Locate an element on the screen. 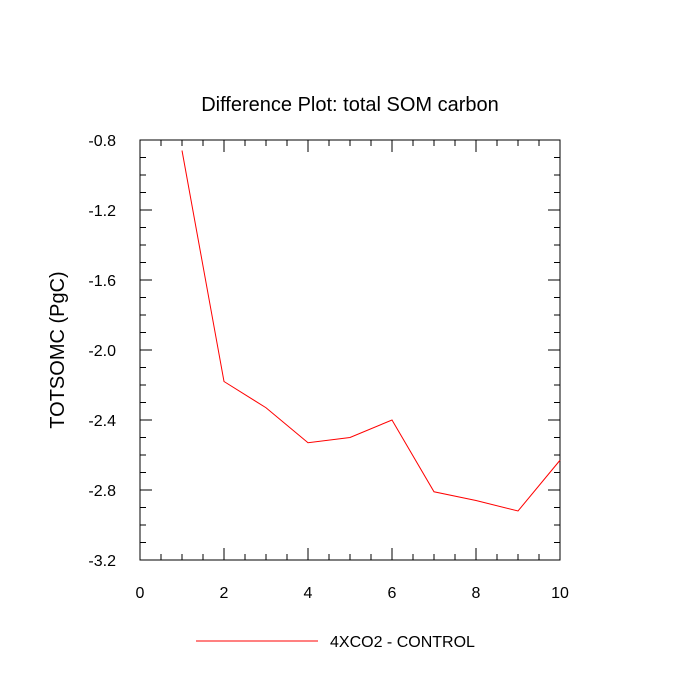 This screenshot has height=700, width=700. x-tick-label: 8 is located at coordinates (476, 593).